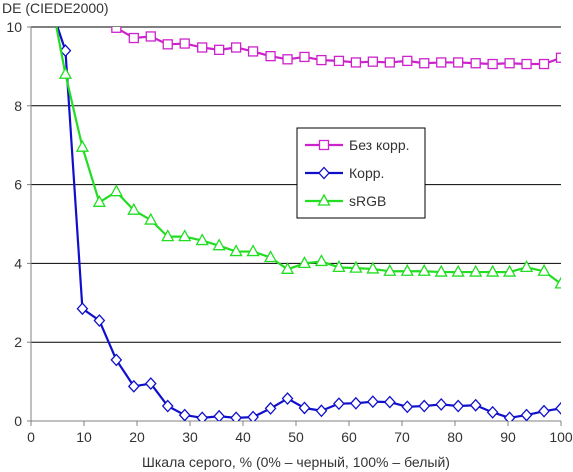 The height and width of the screenshot is (472, 573). What do you see at coordinates (367, 201) in the screenshot?
I see `legend-label: sRGB` at bounding box center [367, 201].